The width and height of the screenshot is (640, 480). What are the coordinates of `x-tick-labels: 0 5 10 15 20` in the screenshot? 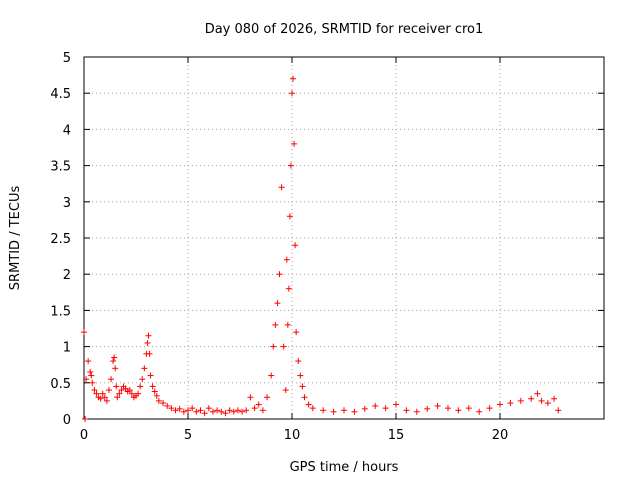 It's located at (294, 435).